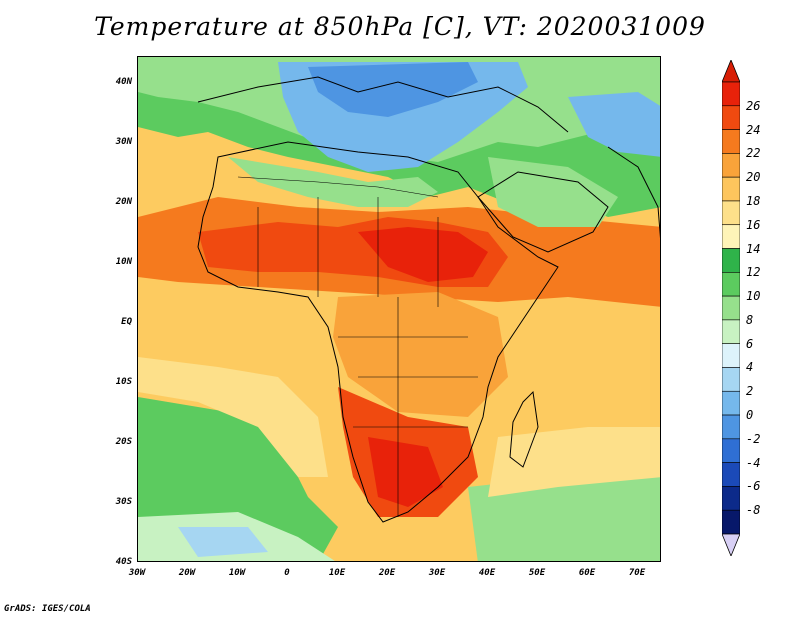 Image resolution: width=800 pixels, height=618 pixels. What do you see at coordinates (337, 573) in the screenshot?
I see `lon-tick-label: 10E` at bounding box center [337, 573].